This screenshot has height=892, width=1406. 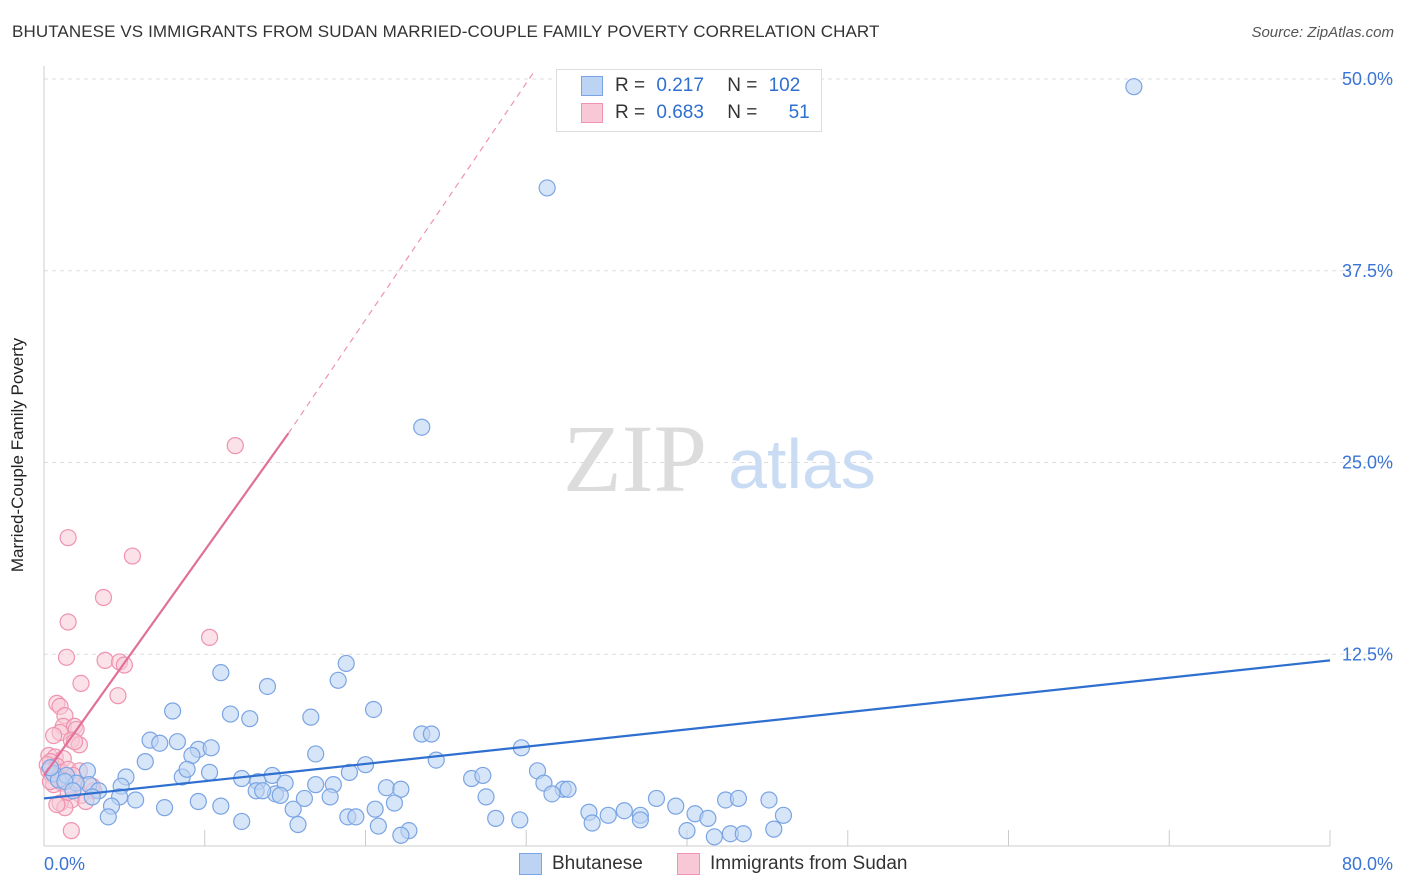 What do you see at coordinates (64, 864) in the screenshot?
I see `x-tick-label: 0.0%` at bounding box center [64, 864].